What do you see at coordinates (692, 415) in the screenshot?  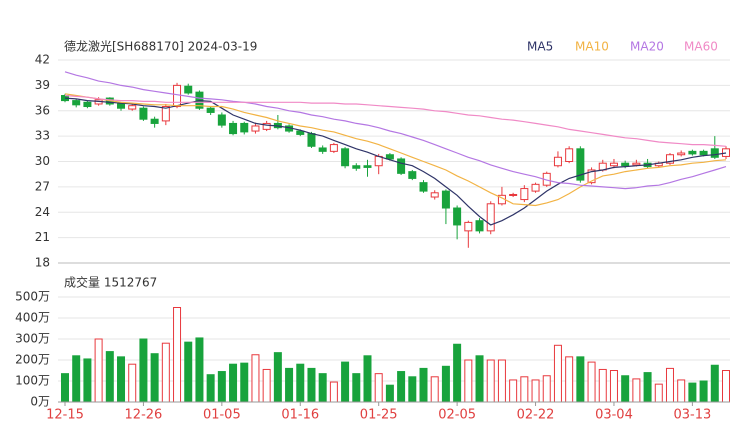 I see `x-tick-label: 03-13` at bounding box center [692, 415].